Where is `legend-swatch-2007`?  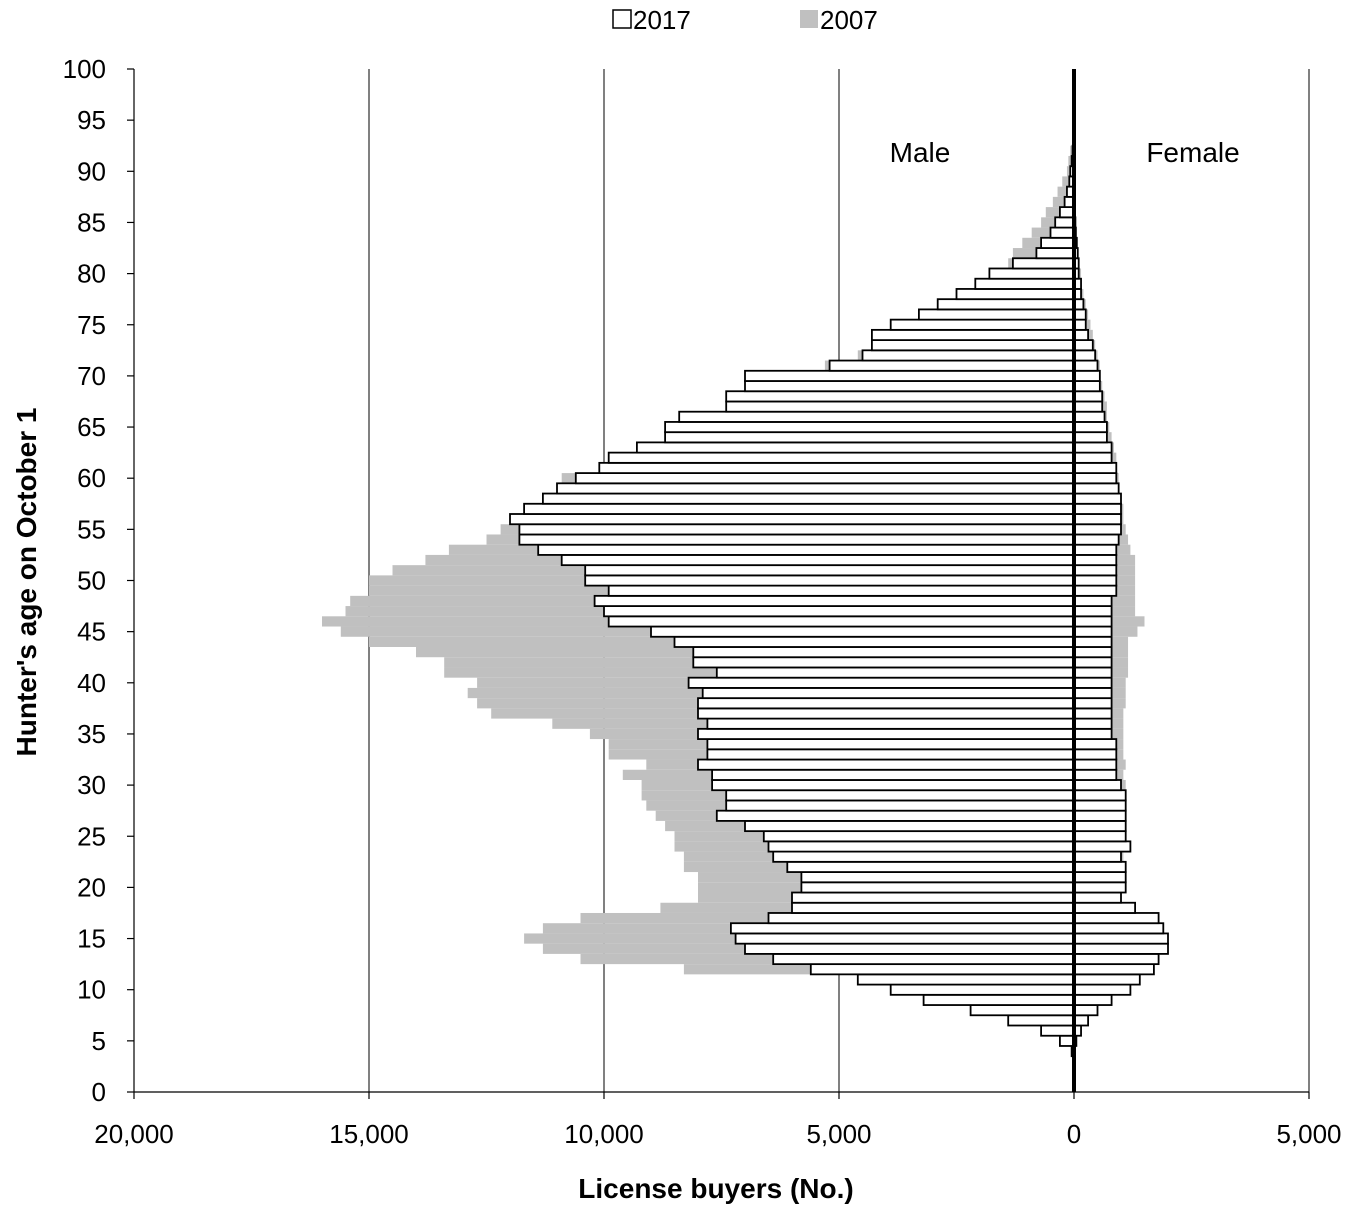
legend-swatch-2007 is located at coordinates (809, 19).